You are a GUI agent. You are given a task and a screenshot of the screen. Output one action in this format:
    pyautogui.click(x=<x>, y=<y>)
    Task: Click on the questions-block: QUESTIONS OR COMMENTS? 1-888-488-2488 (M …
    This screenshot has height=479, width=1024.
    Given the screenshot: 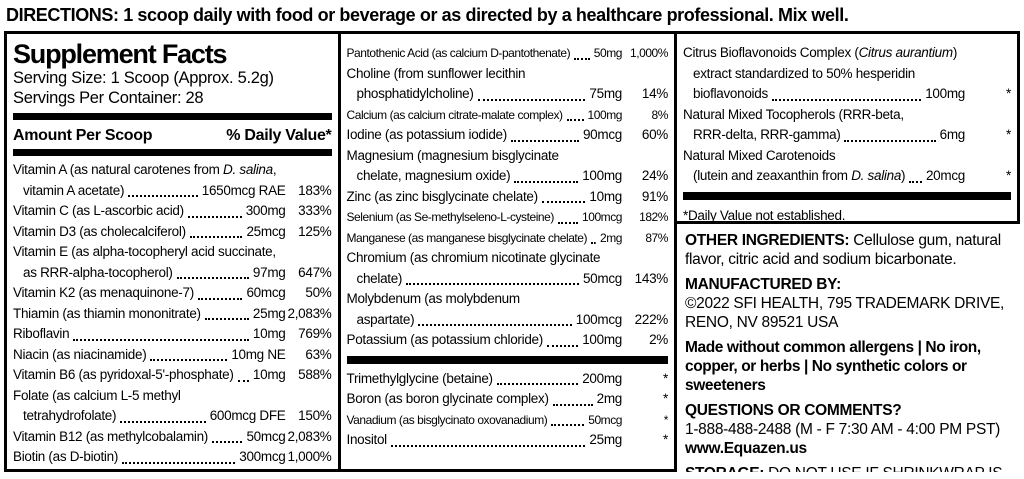 What is the action you would take?
    pyautogui.click(x=851, y=429)
    